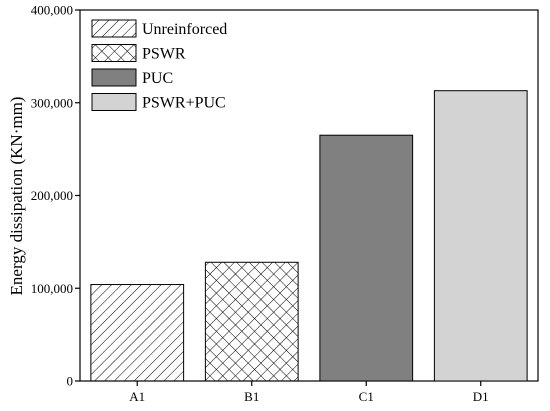  Describe the element at coordinates (137, 333) in the screenshot. I see `bar-a1` at that location.